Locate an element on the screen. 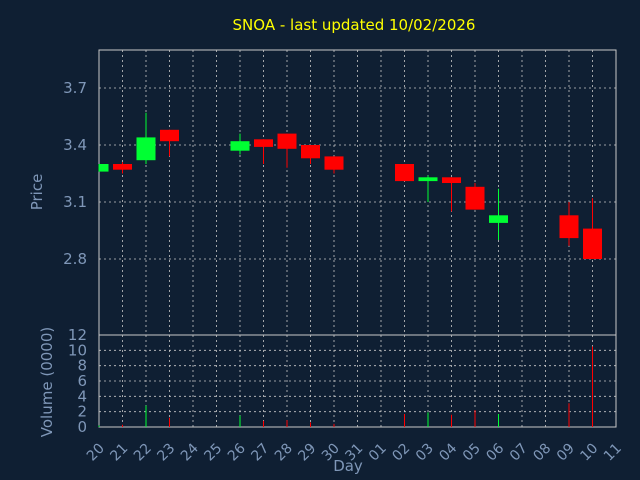 Image resolution: width=640 pixels, height=480 pixels. day-tick-label: 07 is located at coordinates (519, 453).